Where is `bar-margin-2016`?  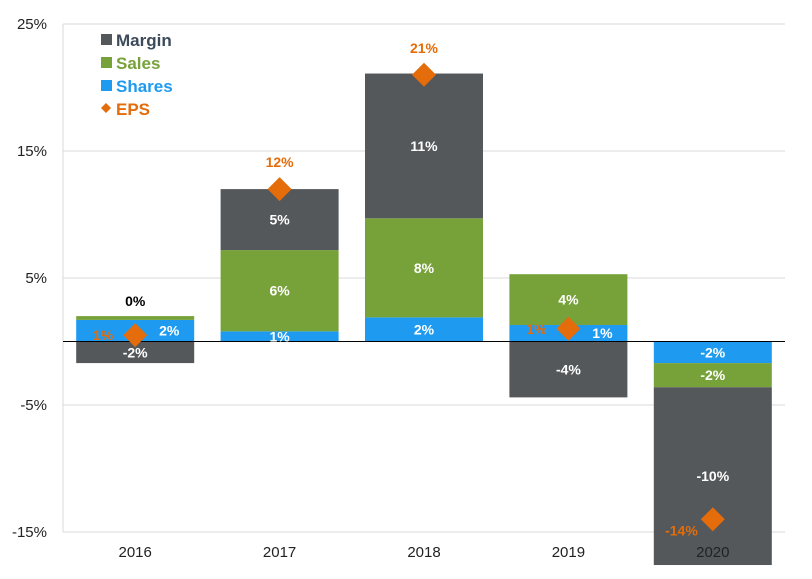 bar-margin-2016 is located at coordinates (135, 352).